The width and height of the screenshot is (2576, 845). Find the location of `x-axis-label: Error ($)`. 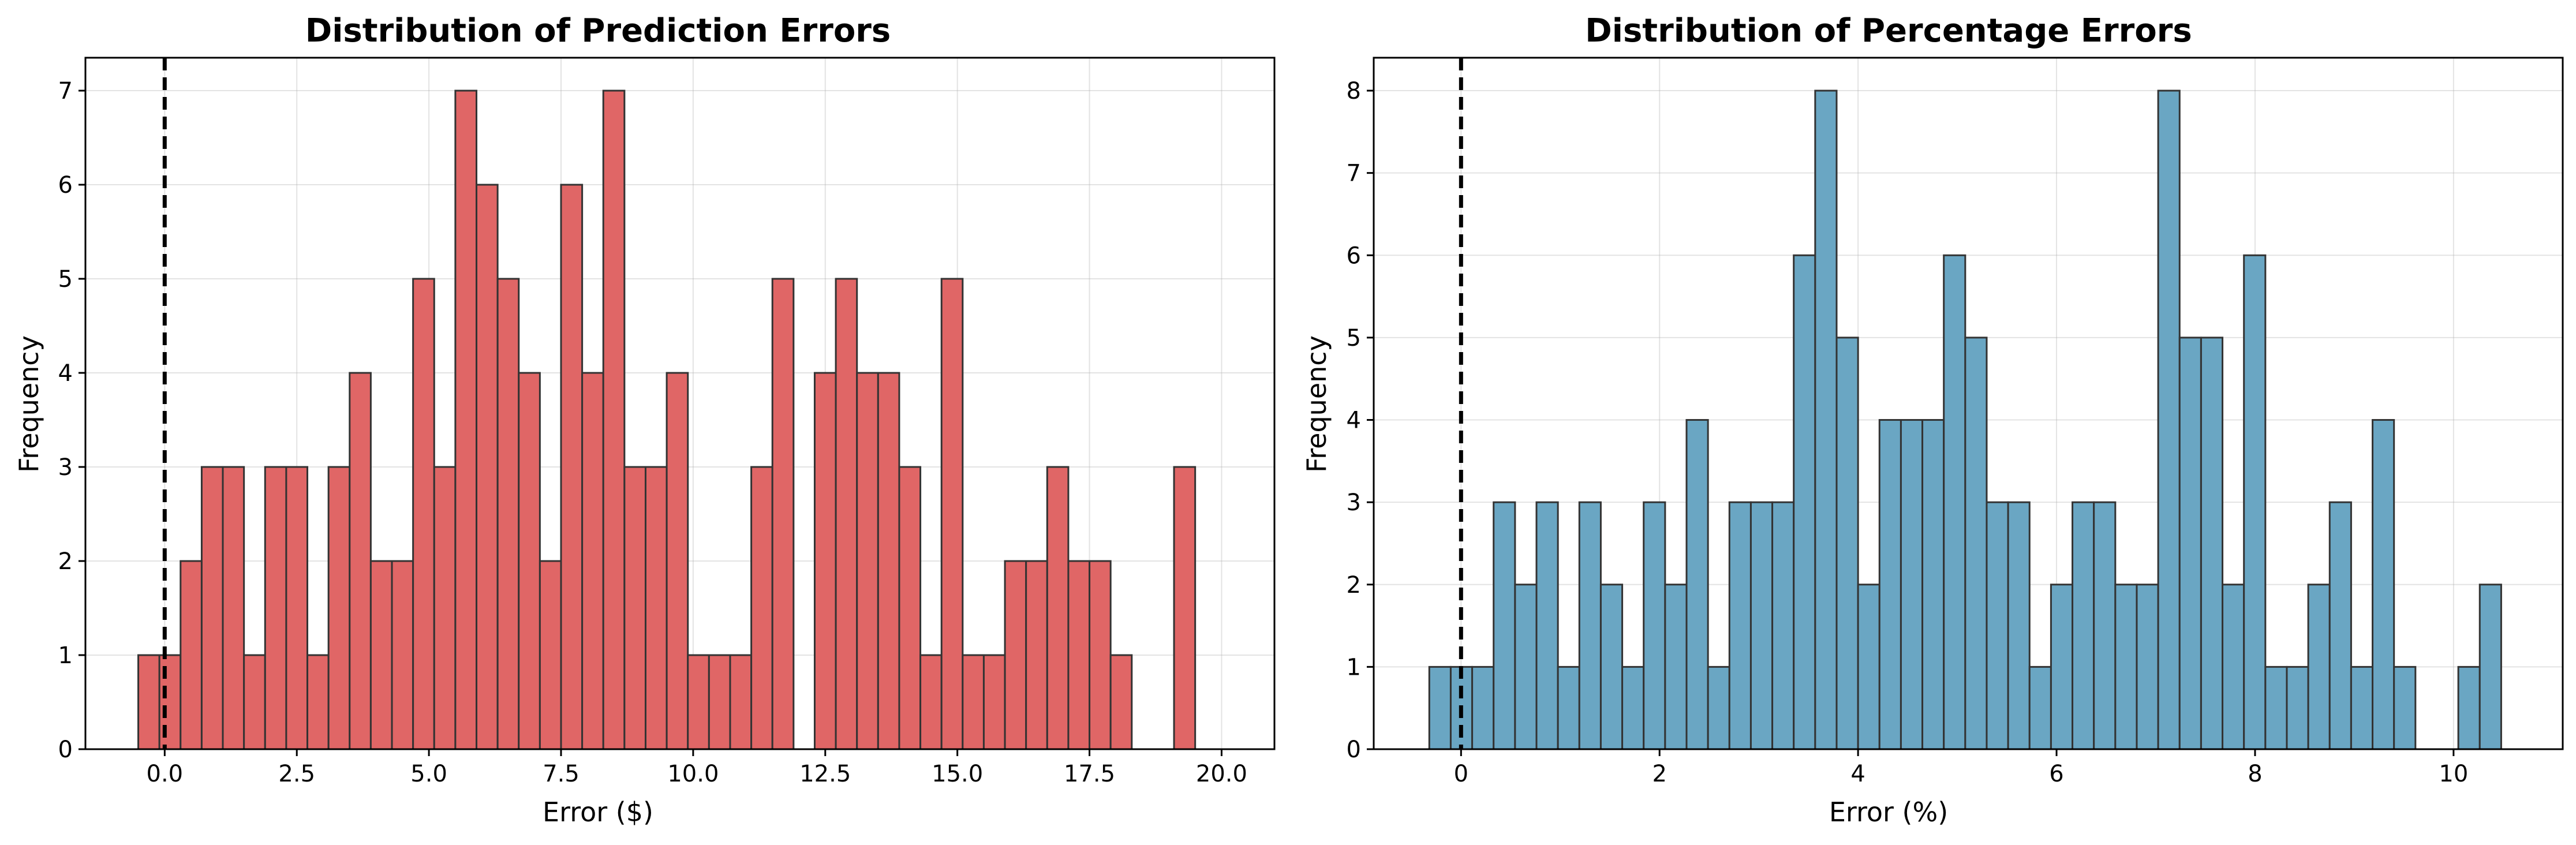

x-axis-label: Error ($) is located at coordinates (598, 812).